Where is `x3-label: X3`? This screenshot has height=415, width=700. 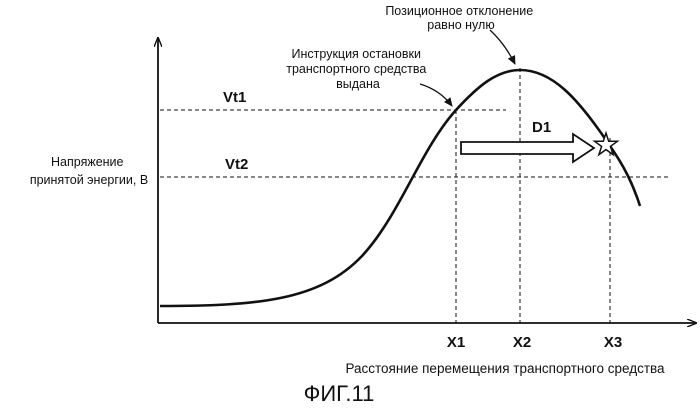 x3-label: X3 is located at coordinates (613, 342).